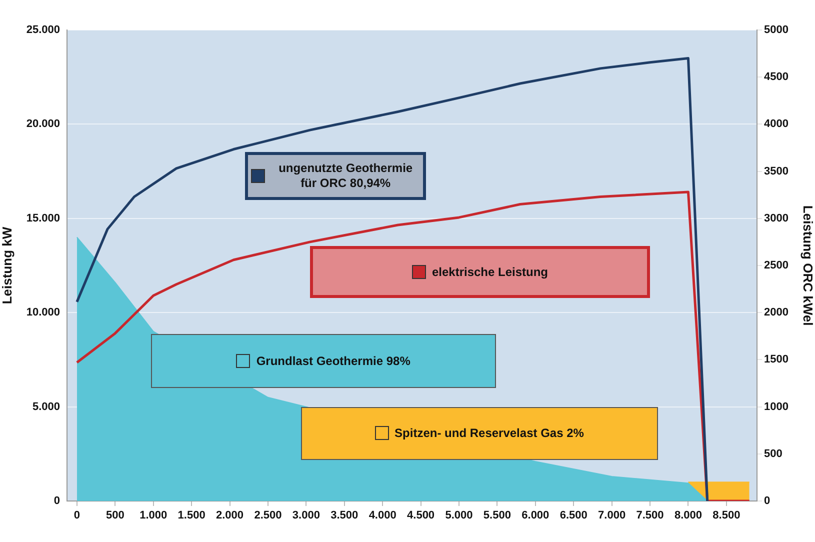  What do you see at coordinates (776, 360) in the screenshot?
I see `y2-tick-label: 1500` at bounding box center [776, 360].